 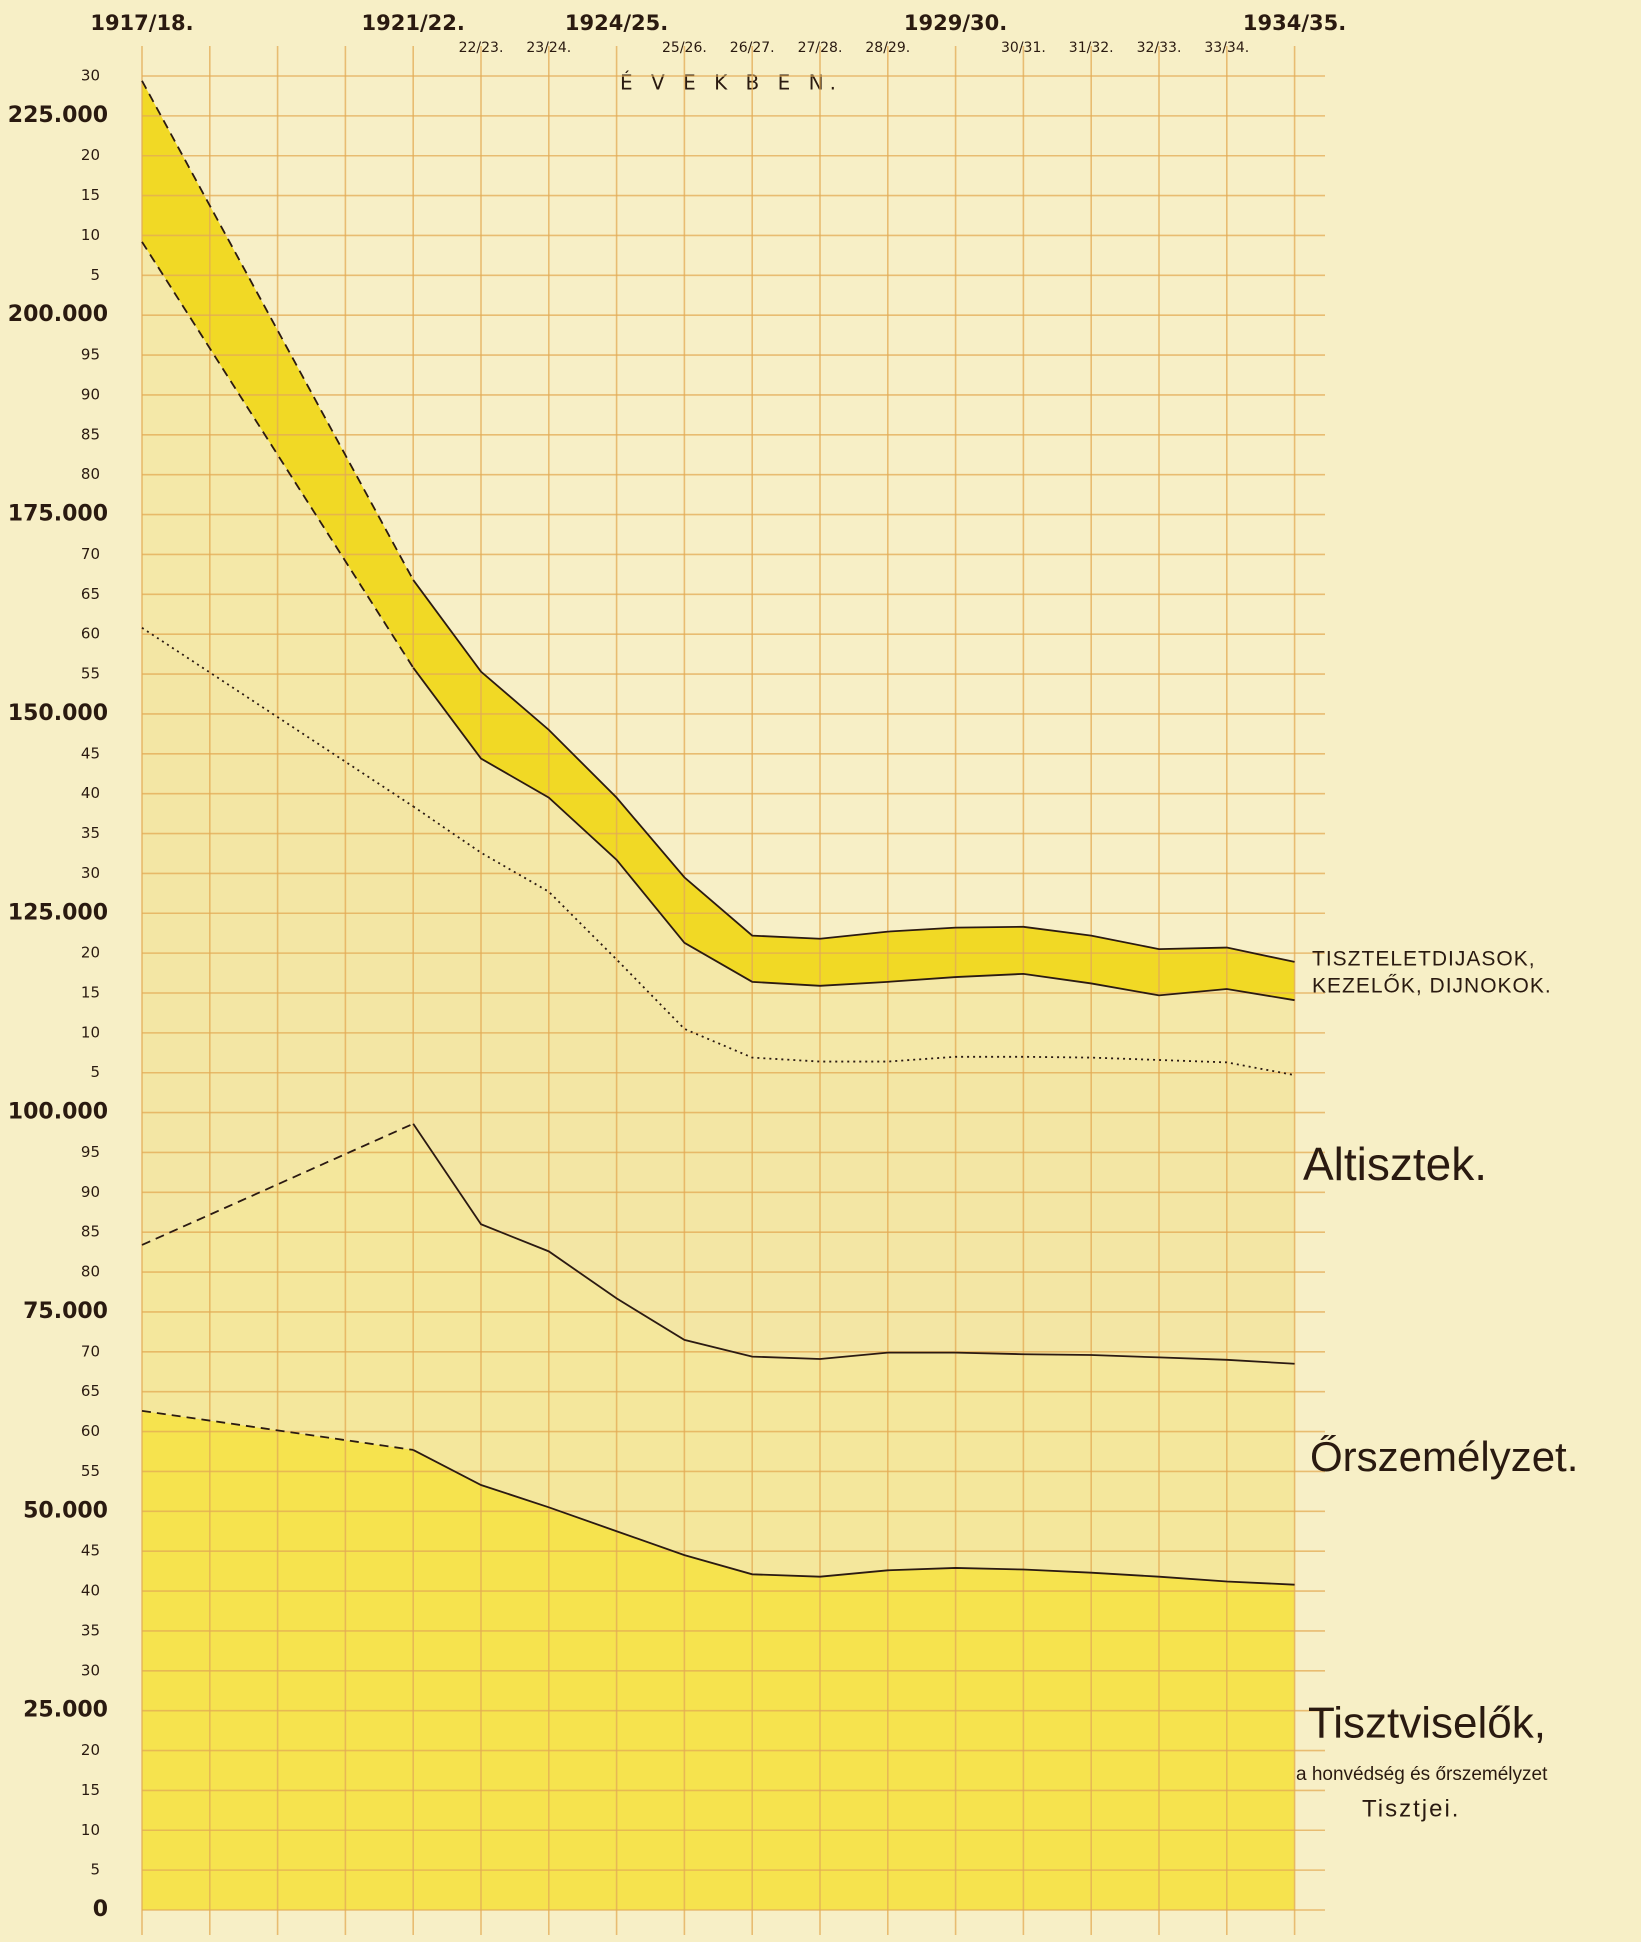 I want to click on x-tick-label: 31/32., so click(x=1091, y=48).